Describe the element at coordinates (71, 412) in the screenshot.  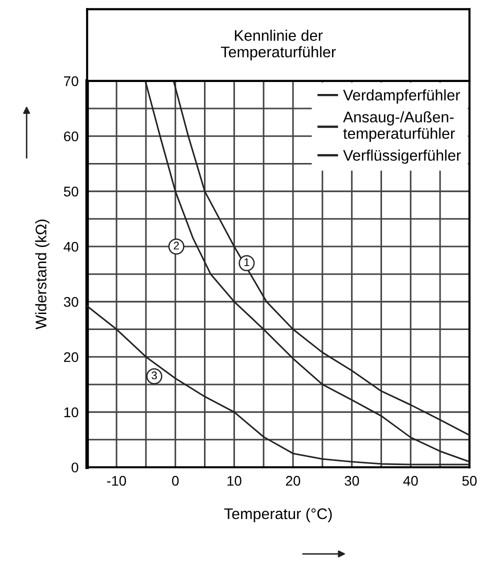
I see `y-tick-label: 10` at that location.